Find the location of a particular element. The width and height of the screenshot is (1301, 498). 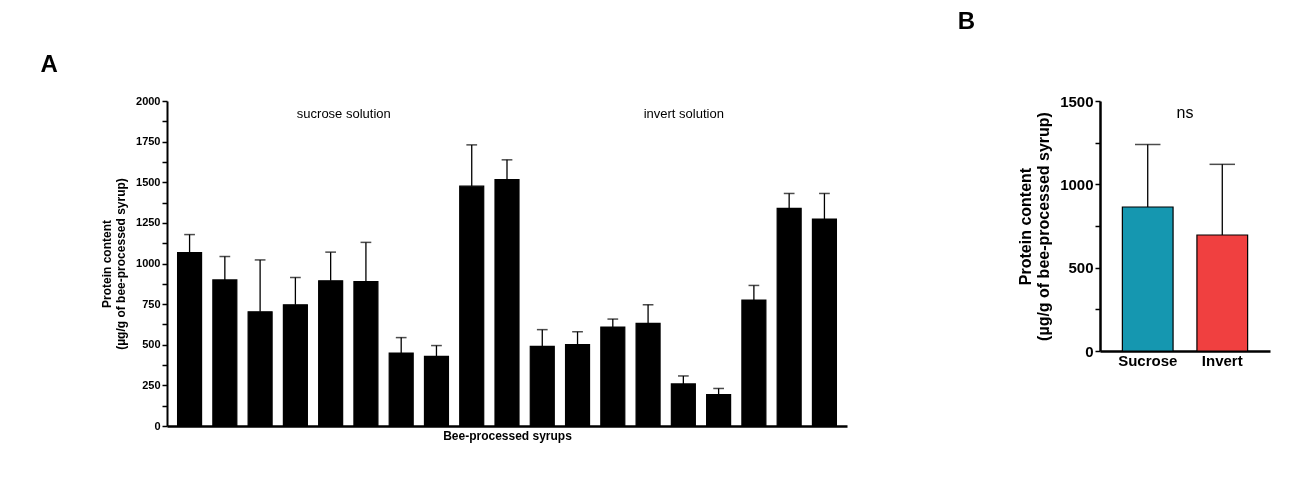

y-tick-label: 1250 is located at coordinates (148, 222).